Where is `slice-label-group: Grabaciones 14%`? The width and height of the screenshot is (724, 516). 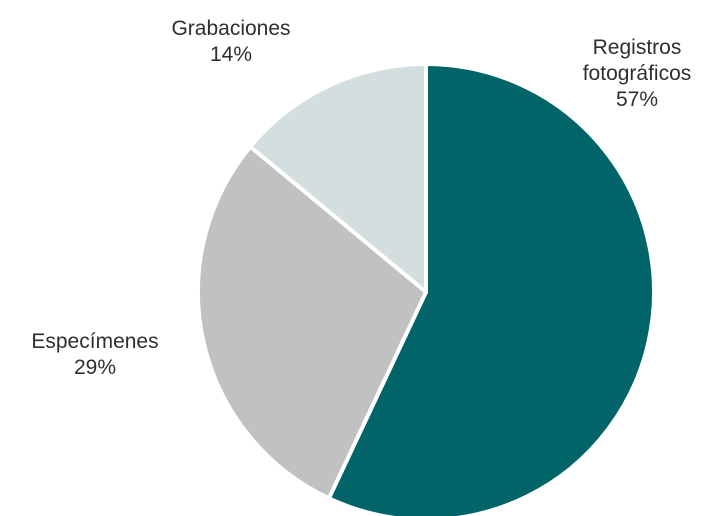
slice-label-group: Grabaciones 14% is located at coordinates (230, 41).